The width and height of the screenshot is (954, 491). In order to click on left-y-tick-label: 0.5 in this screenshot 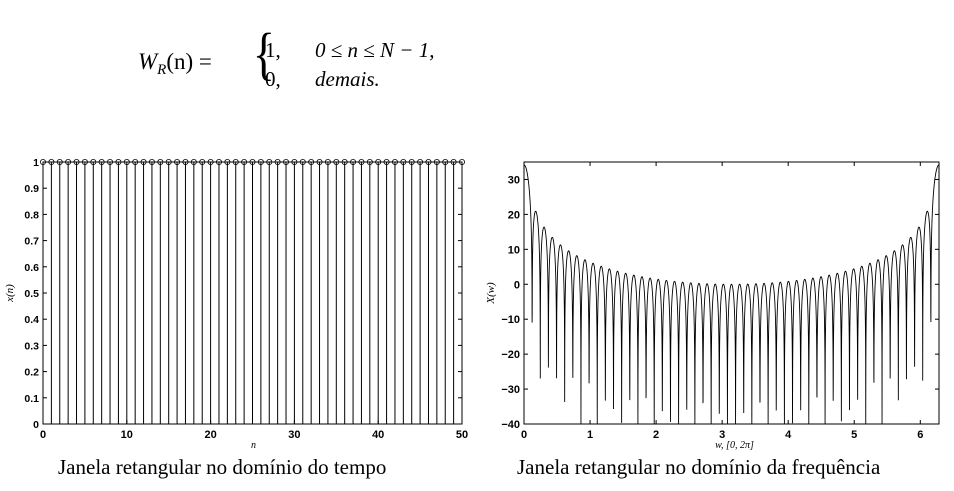, I will do `click(31, 294)`.